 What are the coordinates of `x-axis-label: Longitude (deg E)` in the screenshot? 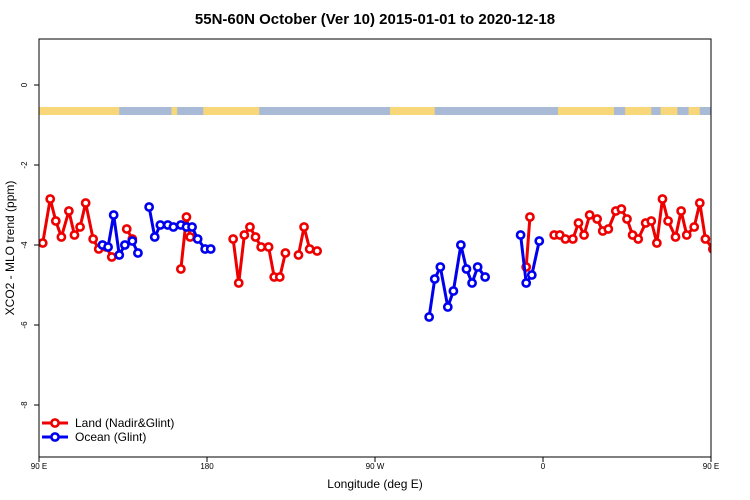 It's located at (374, 484).